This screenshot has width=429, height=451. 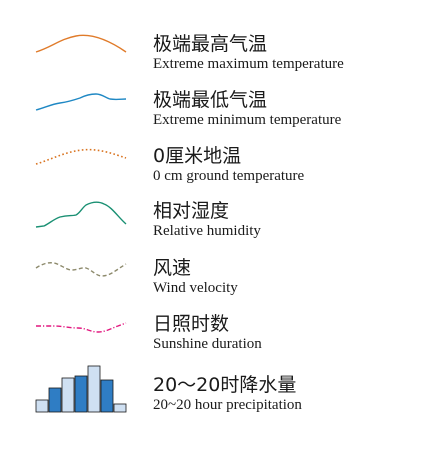 I want to click on legend-label-ground-temp: 0厘米地温 0 cm ground temperature, so click(x=228, y=165).